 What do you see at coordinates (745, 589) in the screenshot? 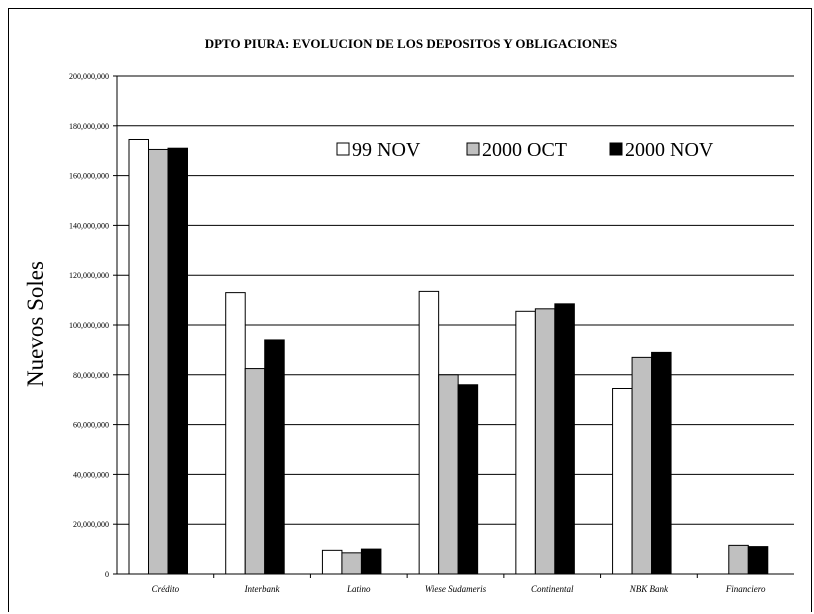
I see `x-category-label: Financiero` at bounding box center [745, 589].